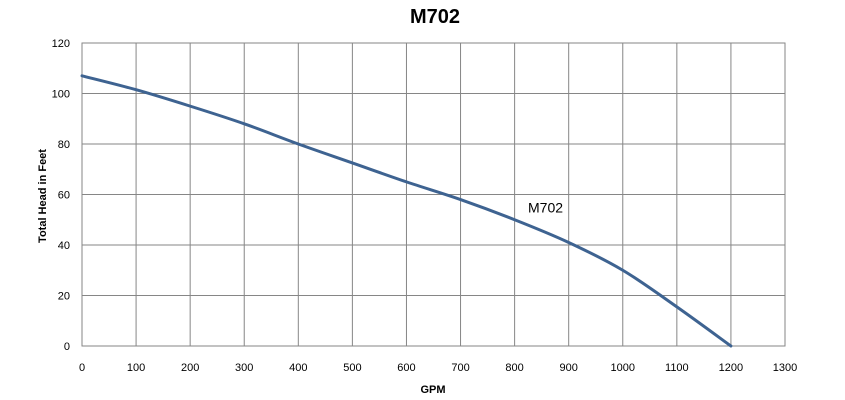 Image resolution: width=845 pixels, height=400 pixels. What do you see at coordinates (61, 44) in the screenshot?
I see `y-tick-label: 120` at bounding box center [61, 44].